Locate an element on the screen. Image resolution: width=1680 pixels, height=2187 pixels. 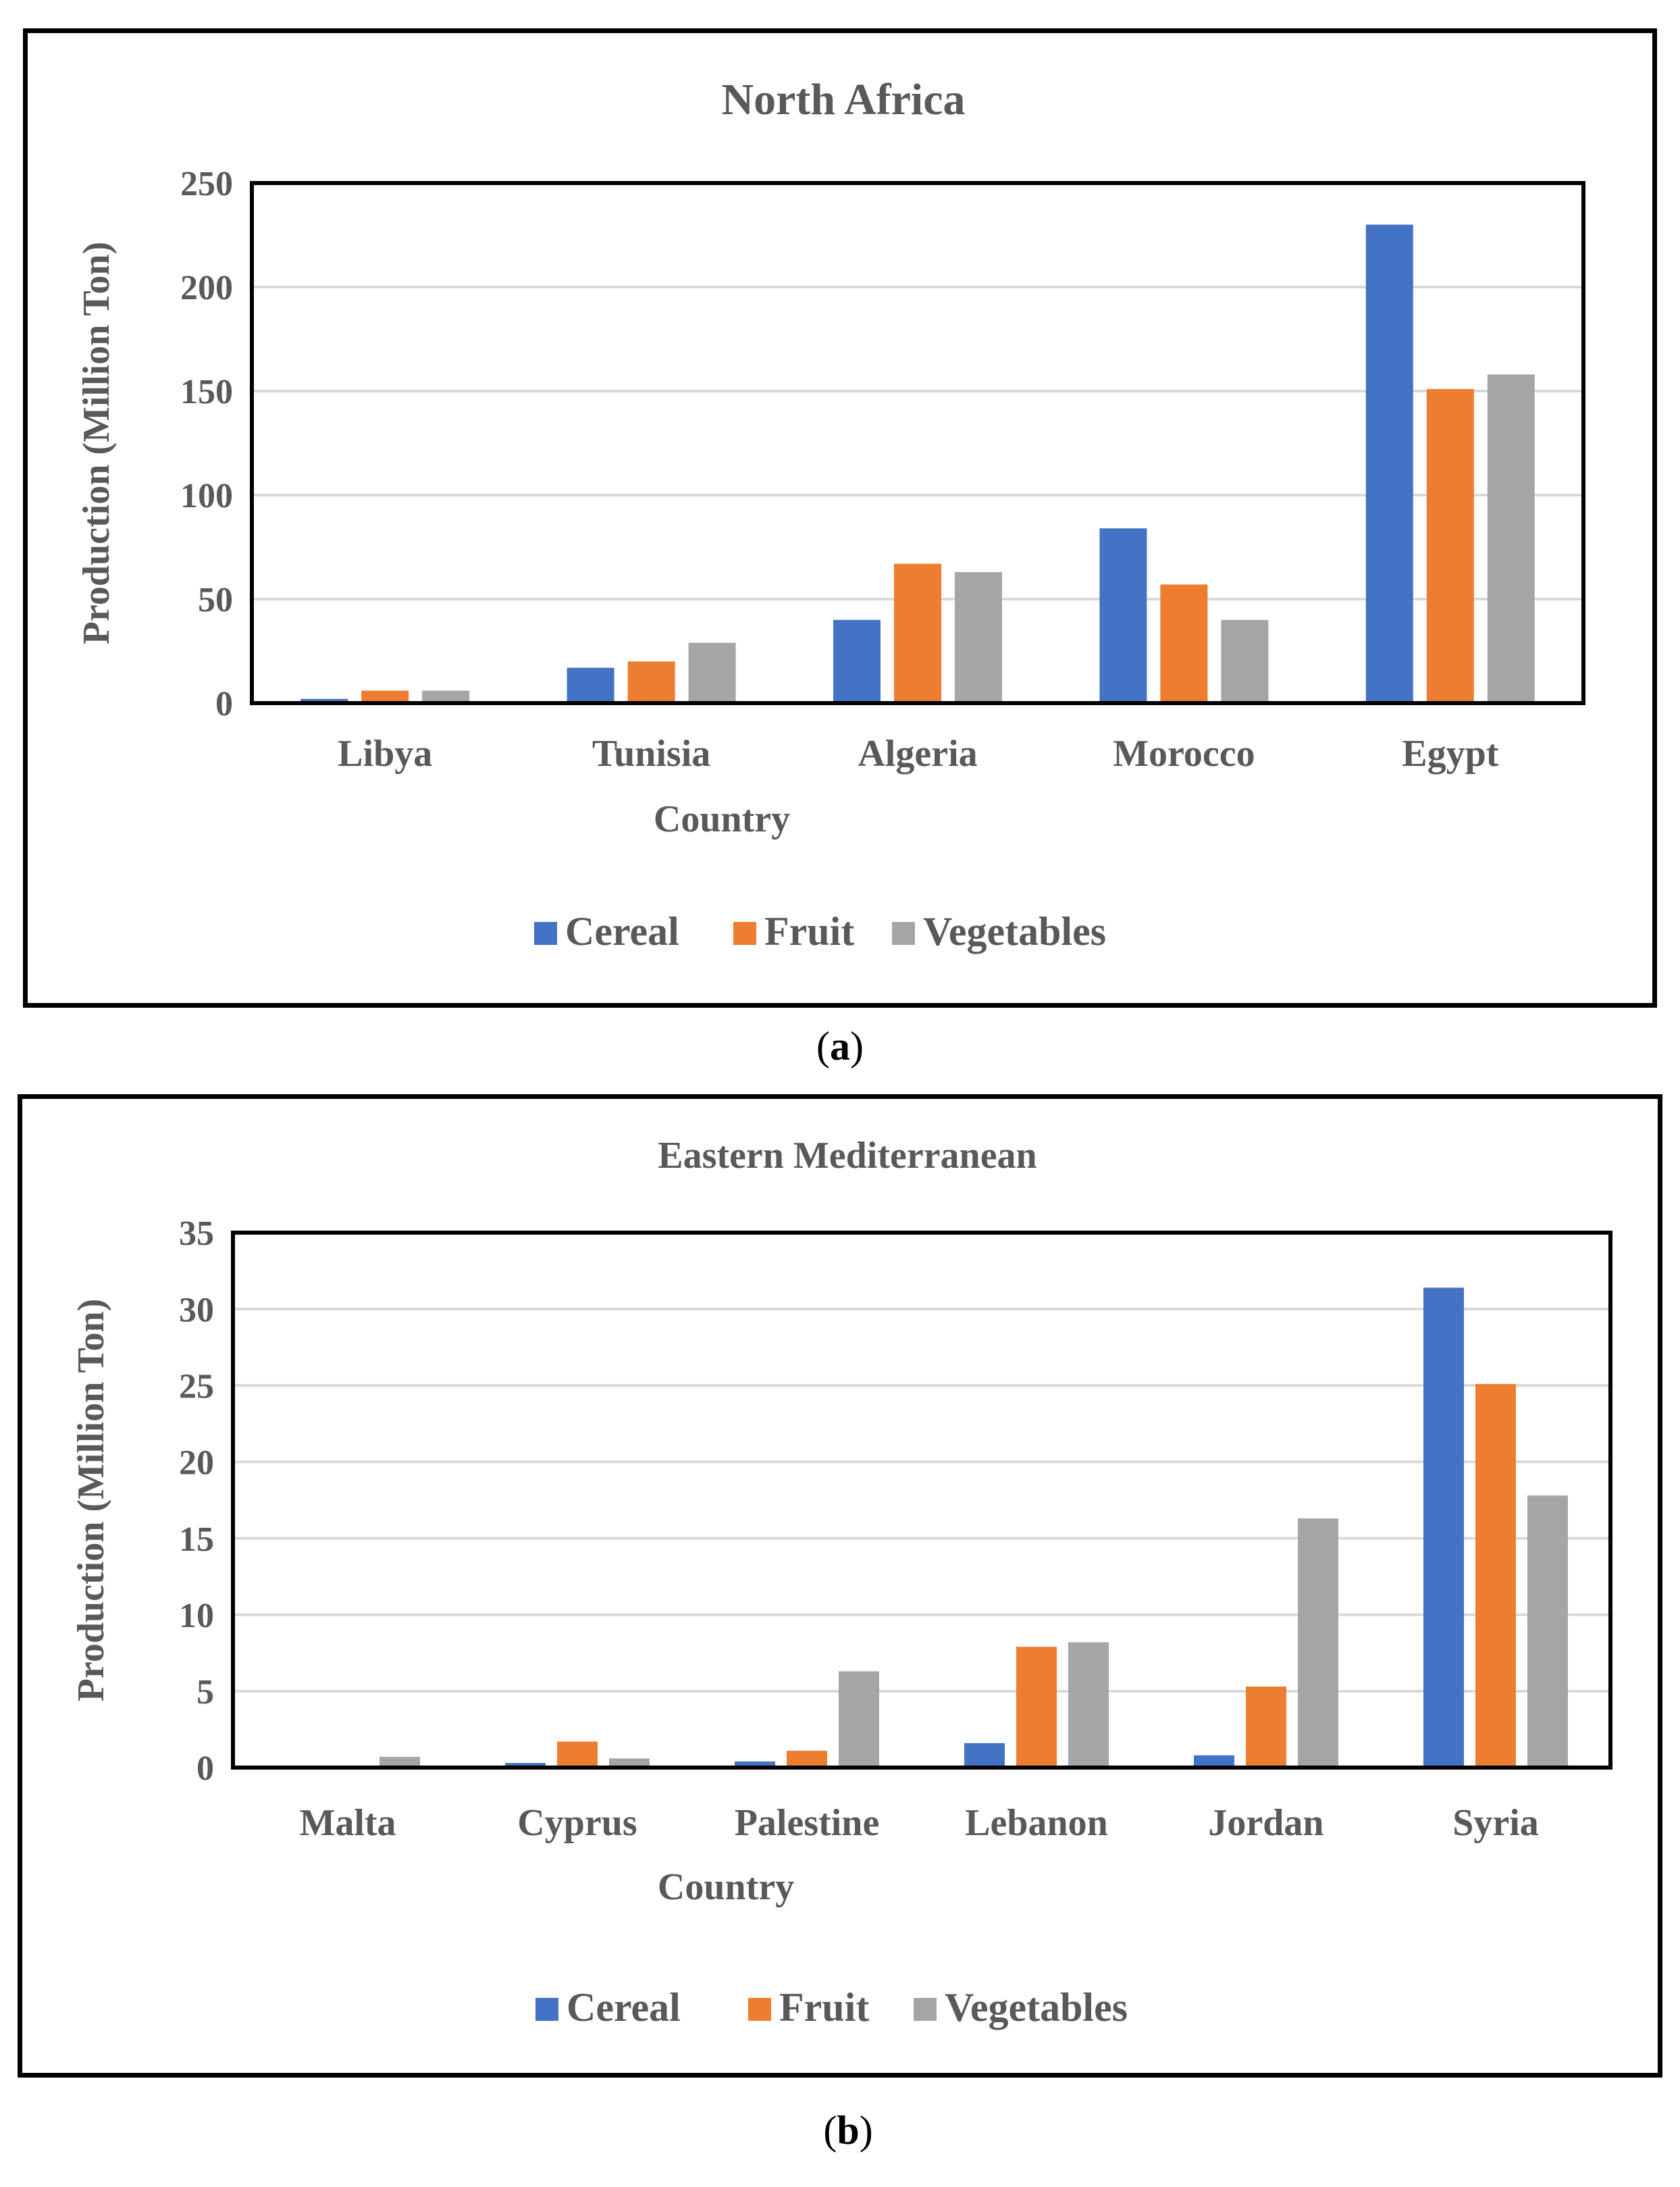
bar-vegetables-palestine is located at coordinates (859, 1719).